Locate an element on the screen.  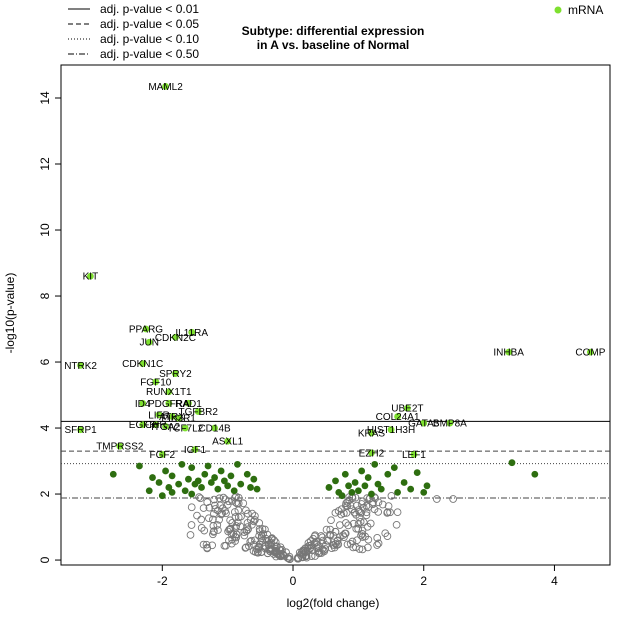
gene-point-tcf7l2 is located at coordinates (185, 428).